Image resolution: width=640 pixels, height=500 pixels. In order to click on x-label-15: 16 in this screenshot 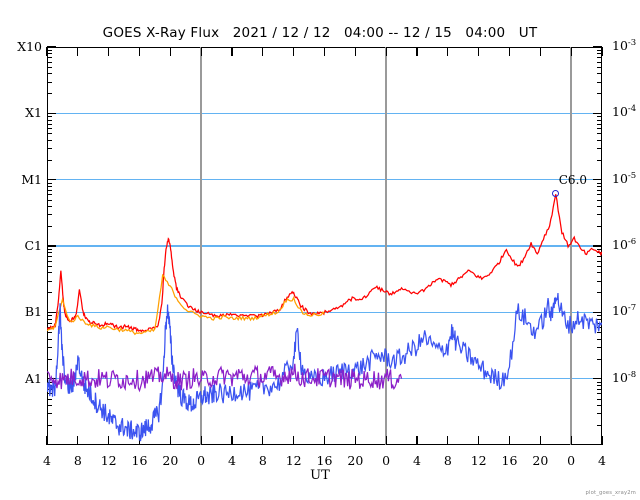, I will do `click(509, 460)`.